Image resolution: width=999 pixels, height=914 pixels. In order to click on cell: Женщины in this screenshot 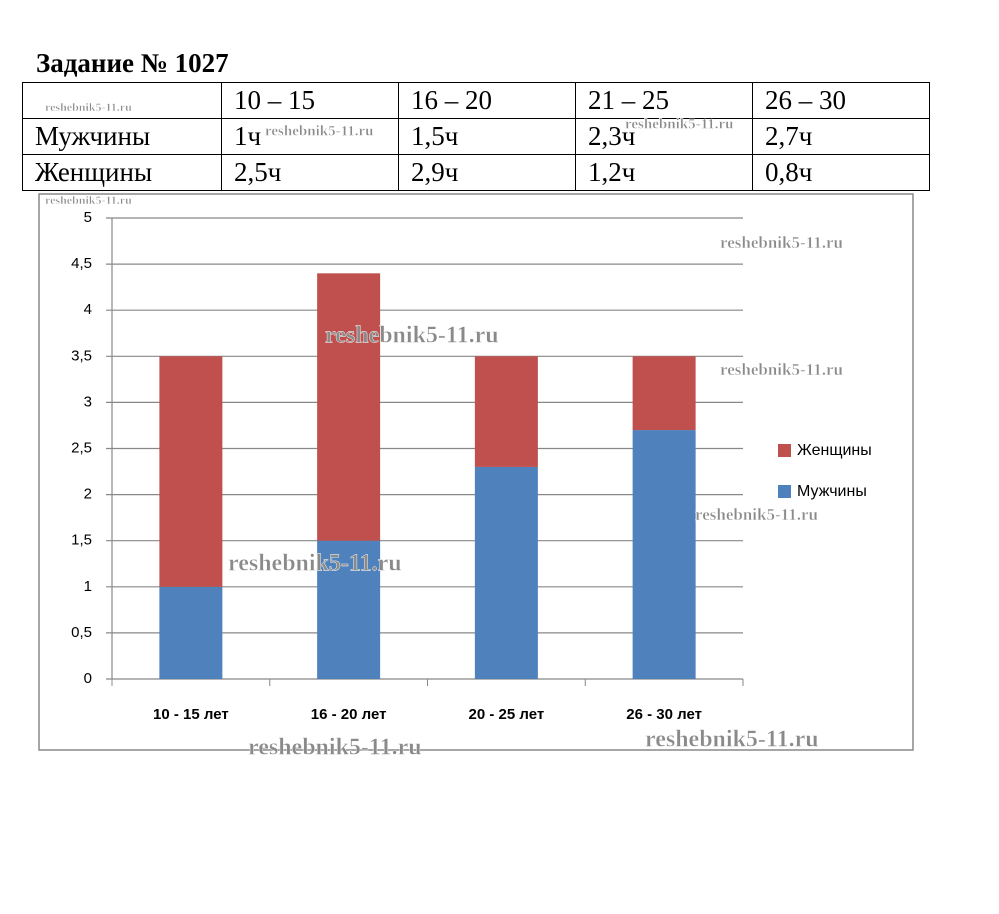, I will do `click(122, 172)`.